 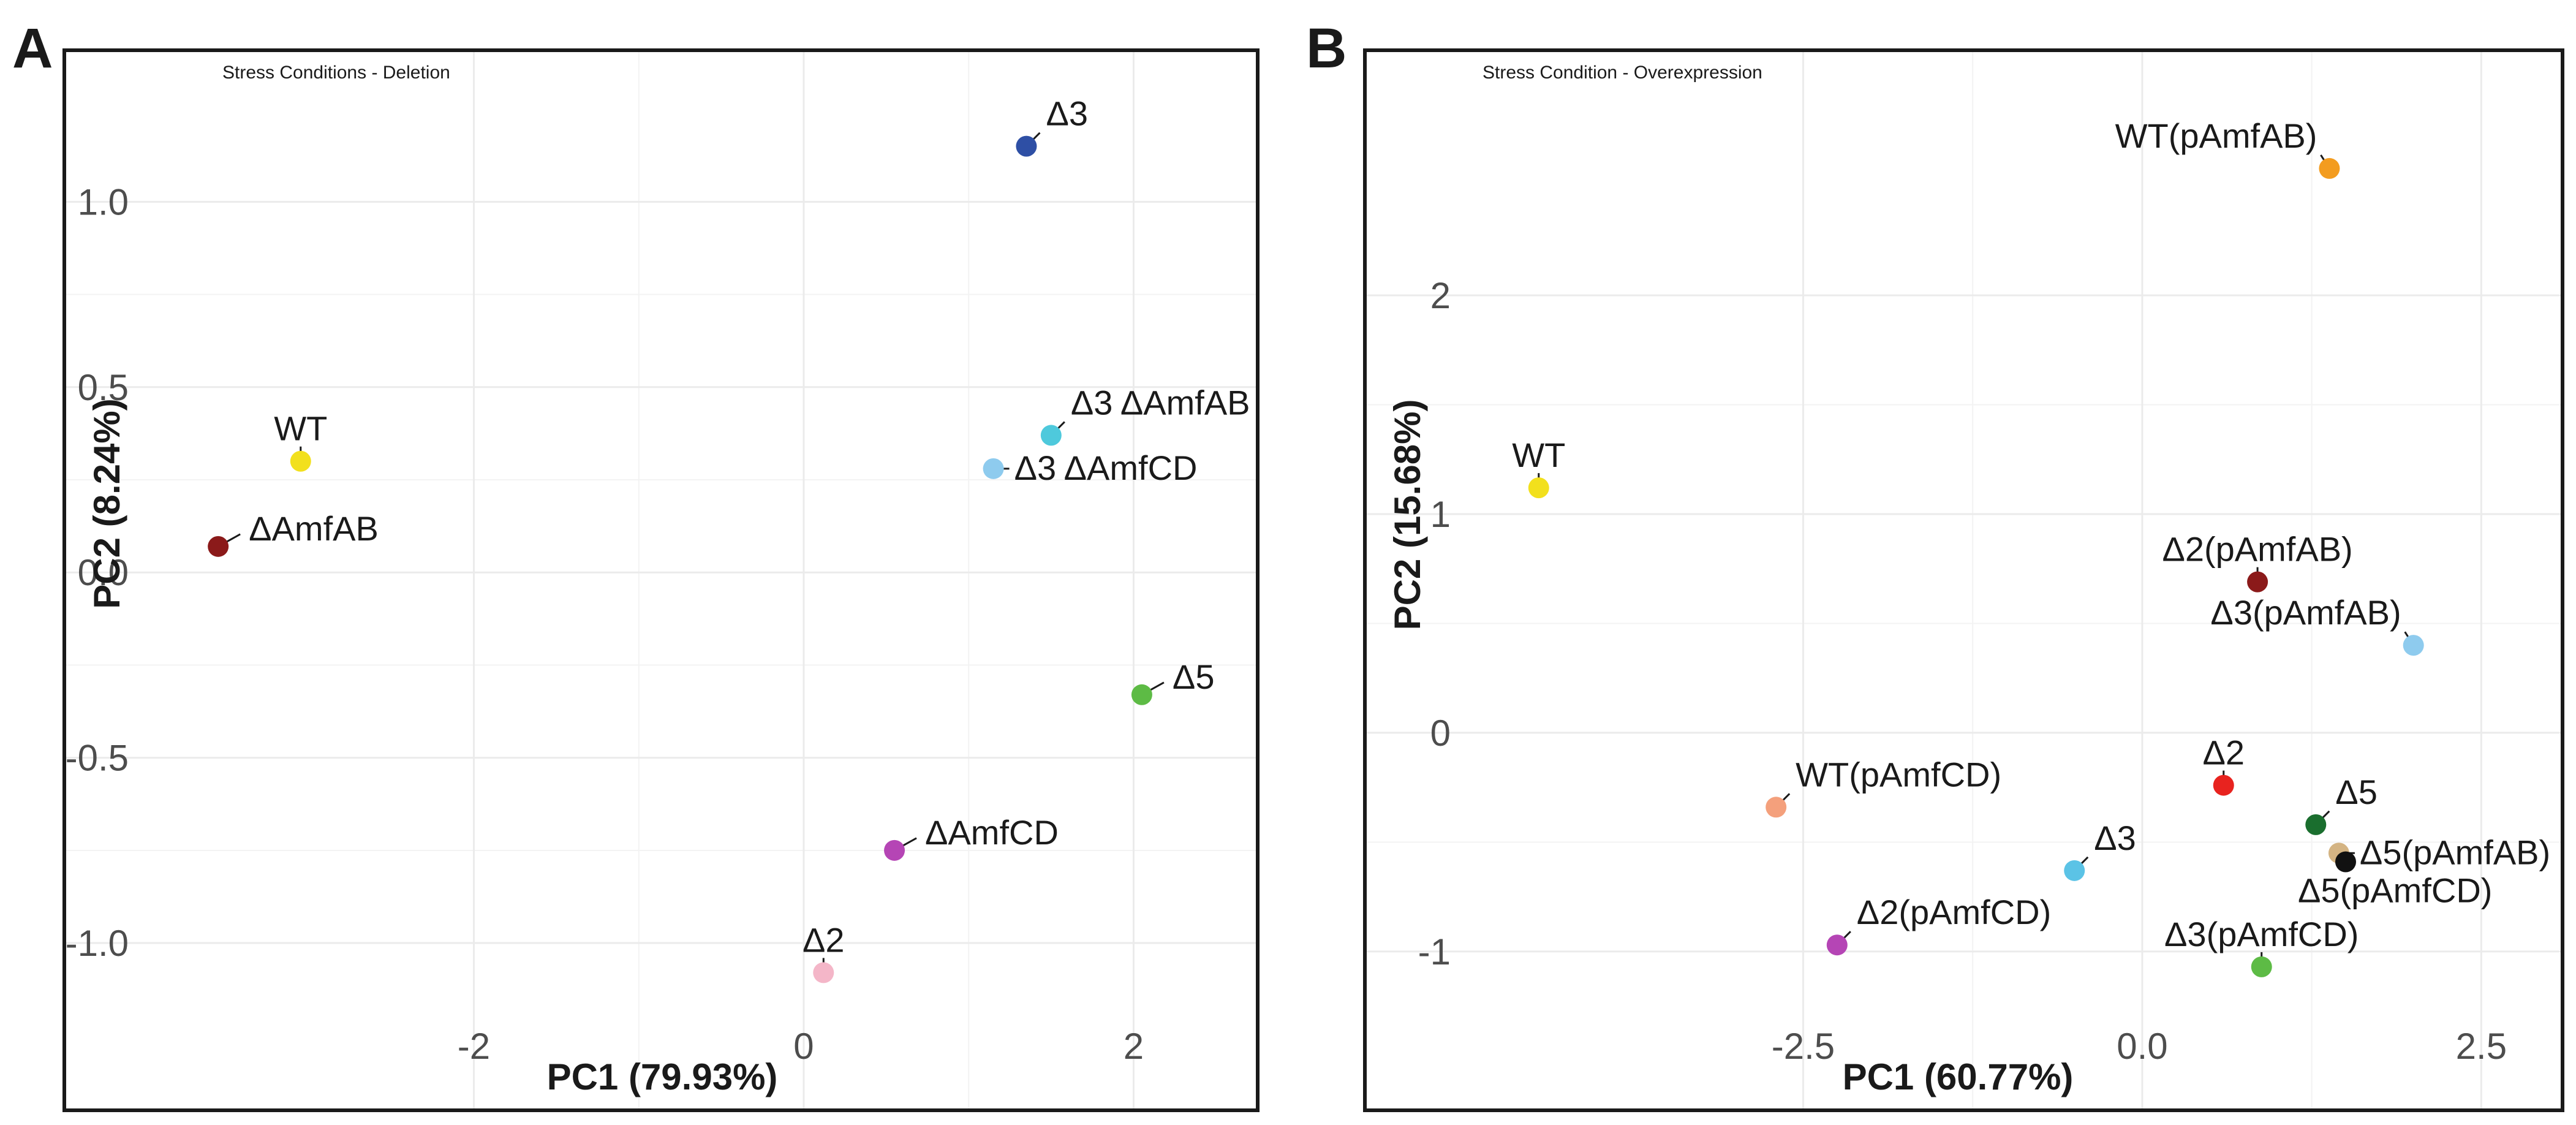 What do you see at coordinates (103, 572) in the screenshot?
I see `y-tick-label: 0.0` at bounding box center [103, 572].